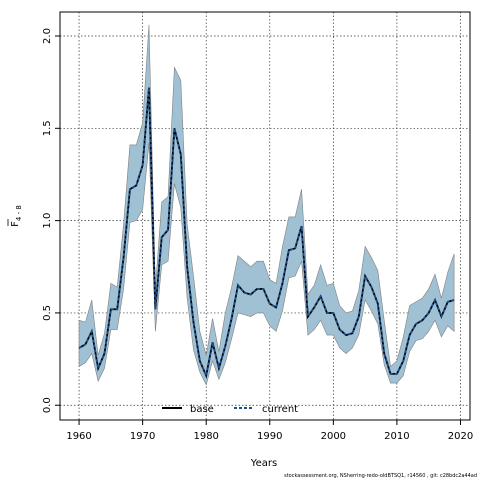  I want to click on y-axis-label-main: F, so click(15, 224).